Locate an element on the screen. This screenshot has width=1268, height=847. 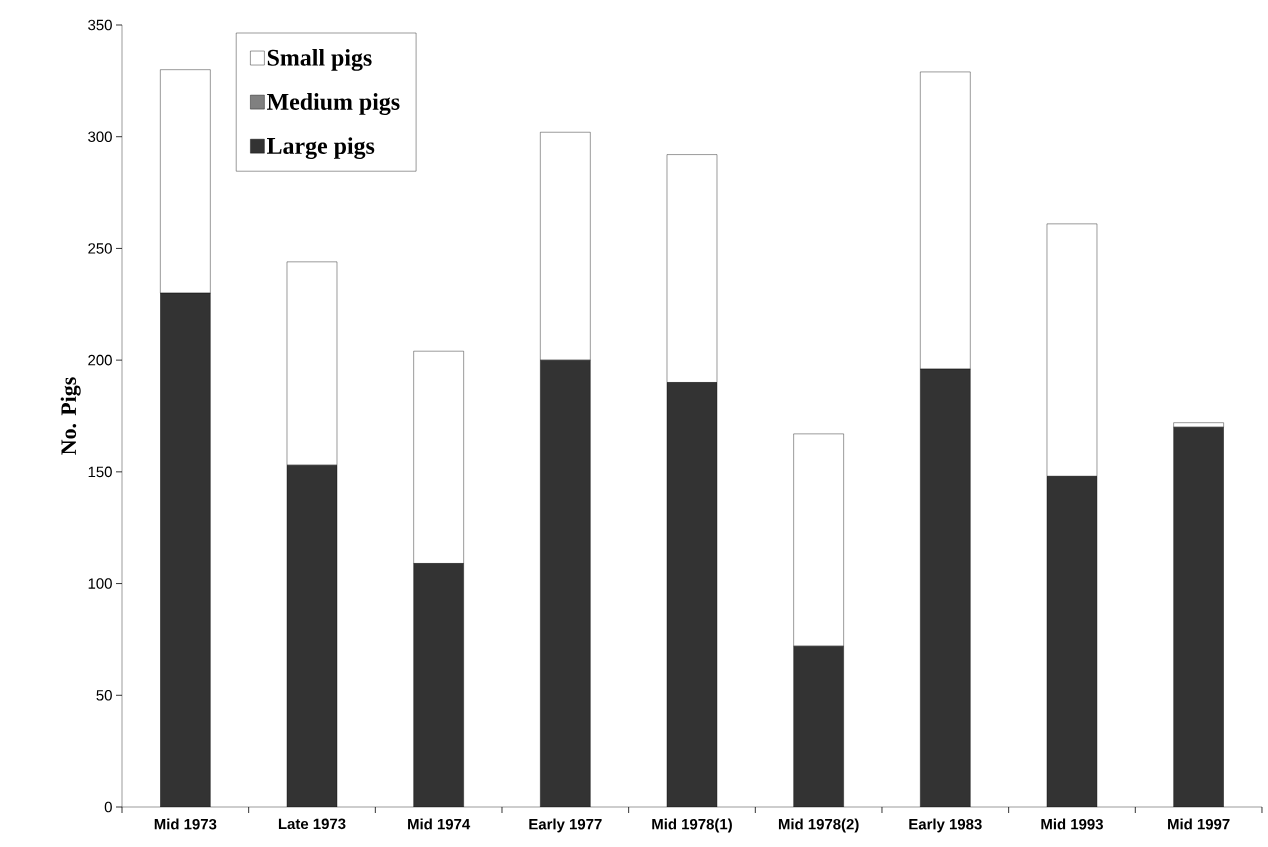
y-tick-label: 200 is located at coordinates (100, 360).